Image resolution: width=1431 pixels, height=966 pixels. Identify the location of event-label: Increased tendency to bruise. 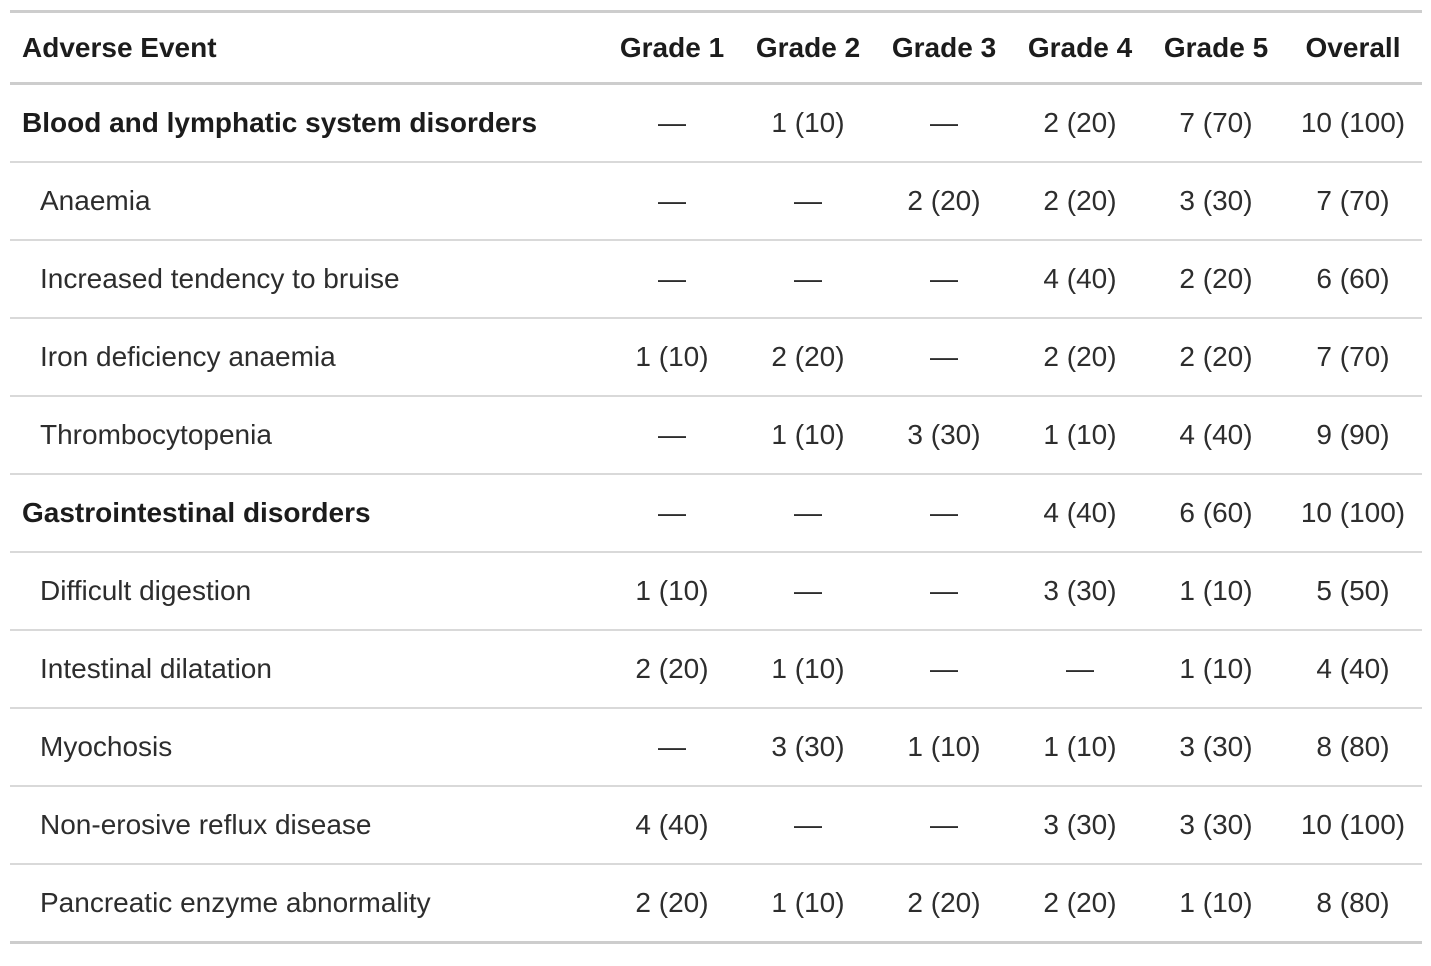
(307, 279).